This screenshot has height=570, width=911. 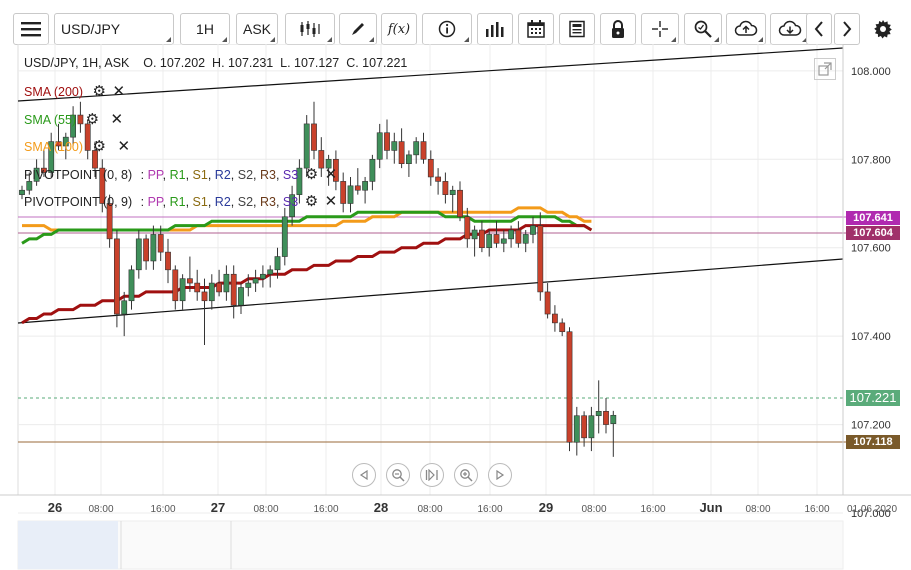 I want to click on news-button, so click(x=577, y=29).